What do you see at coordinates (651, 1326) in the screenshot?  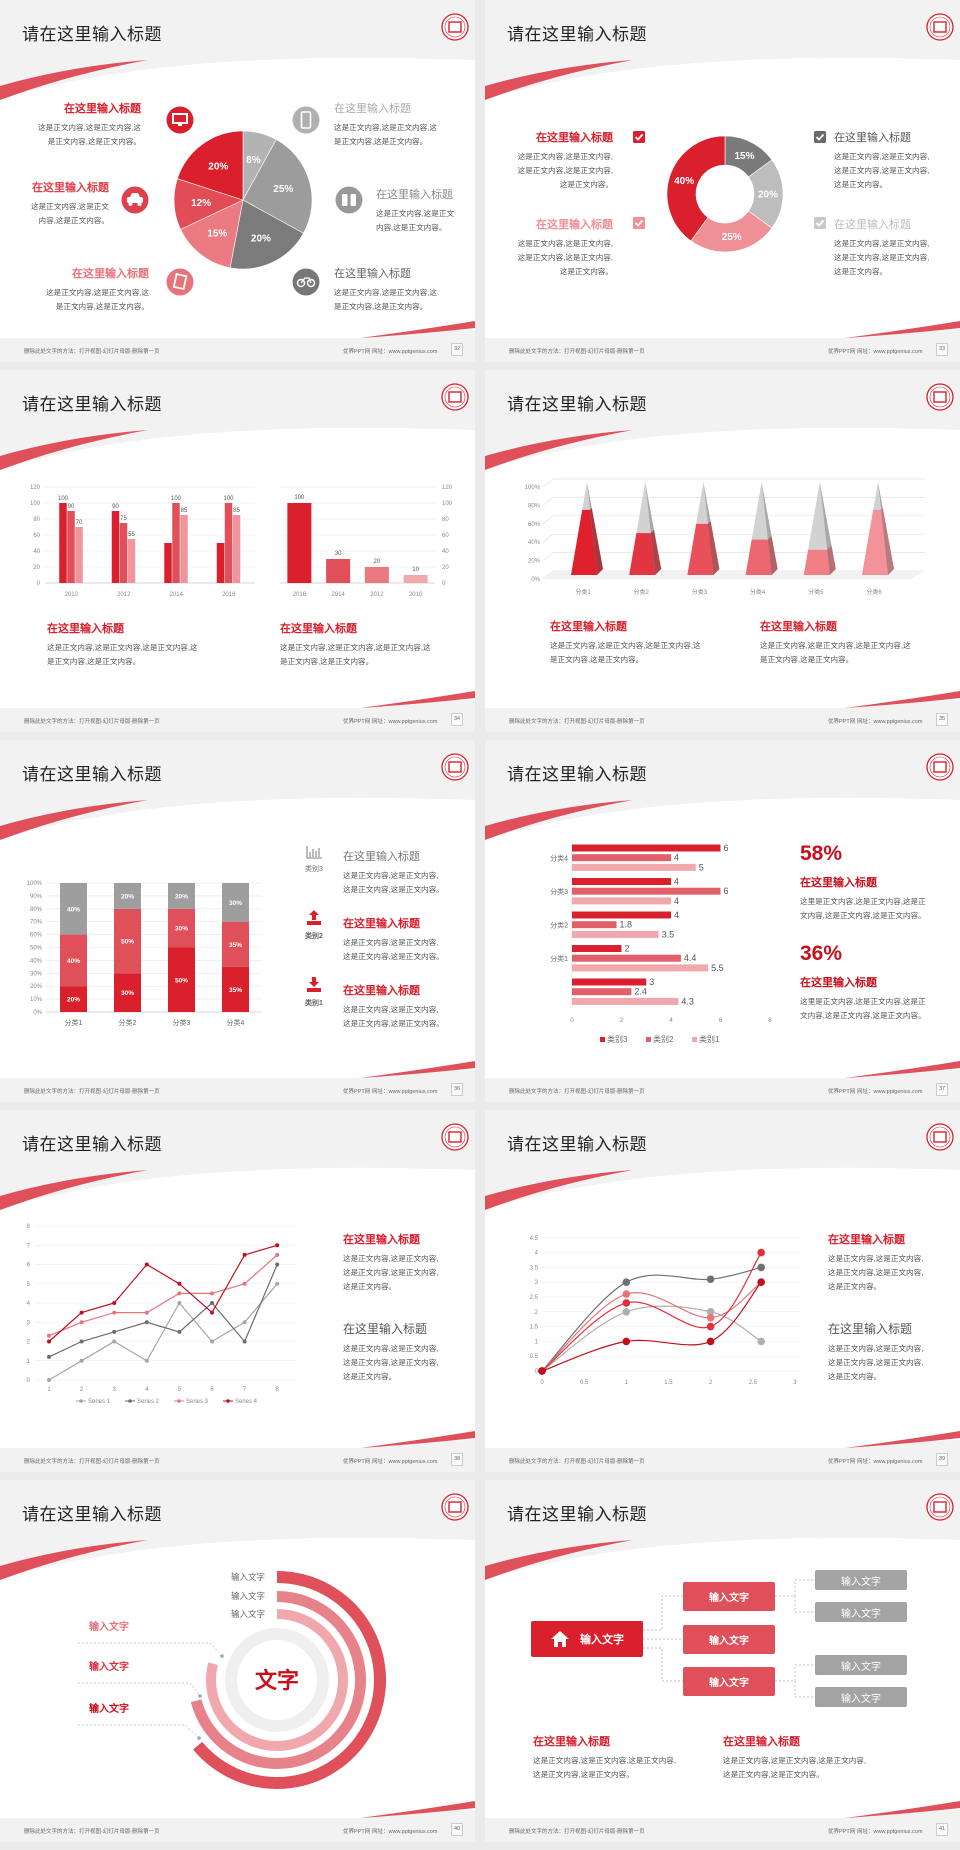 I see `series-curve` at bounding box center [651, 1326].